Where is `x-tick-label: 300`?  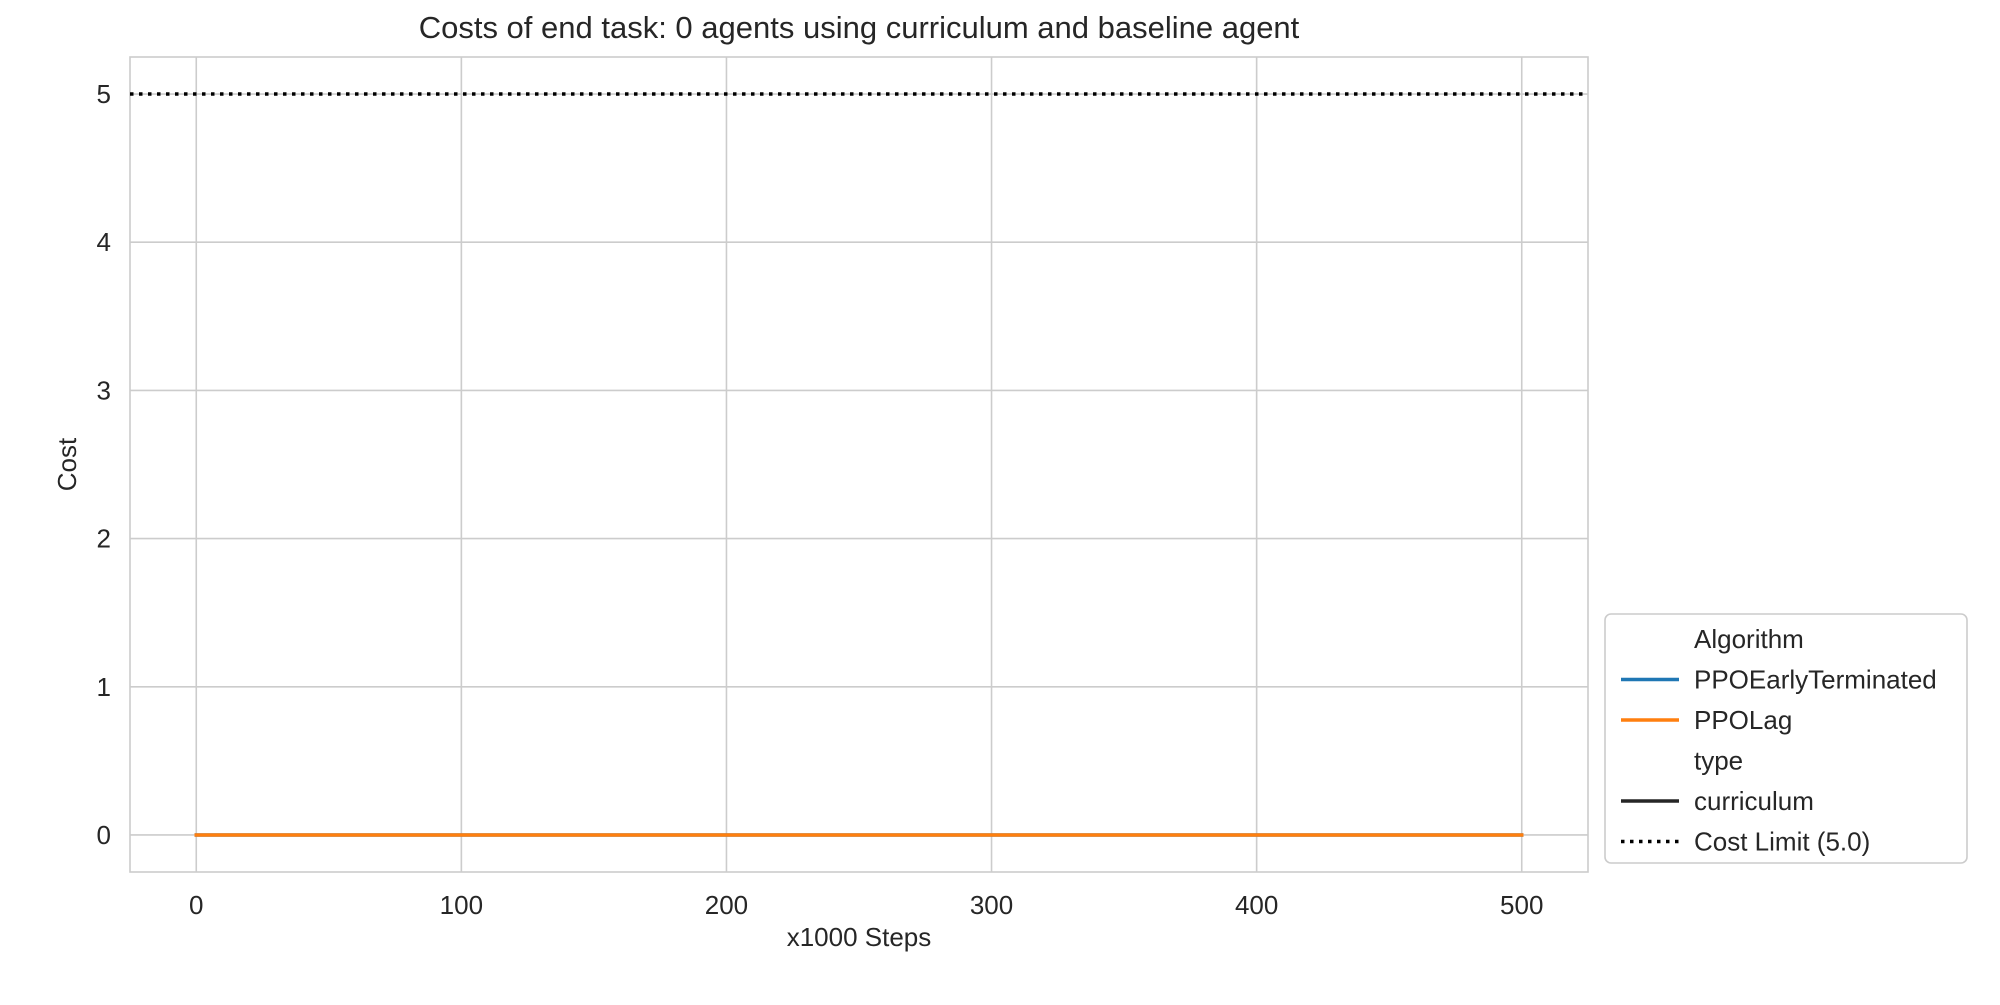 x-tick-label: 300 is located at coordinates (991, 905).